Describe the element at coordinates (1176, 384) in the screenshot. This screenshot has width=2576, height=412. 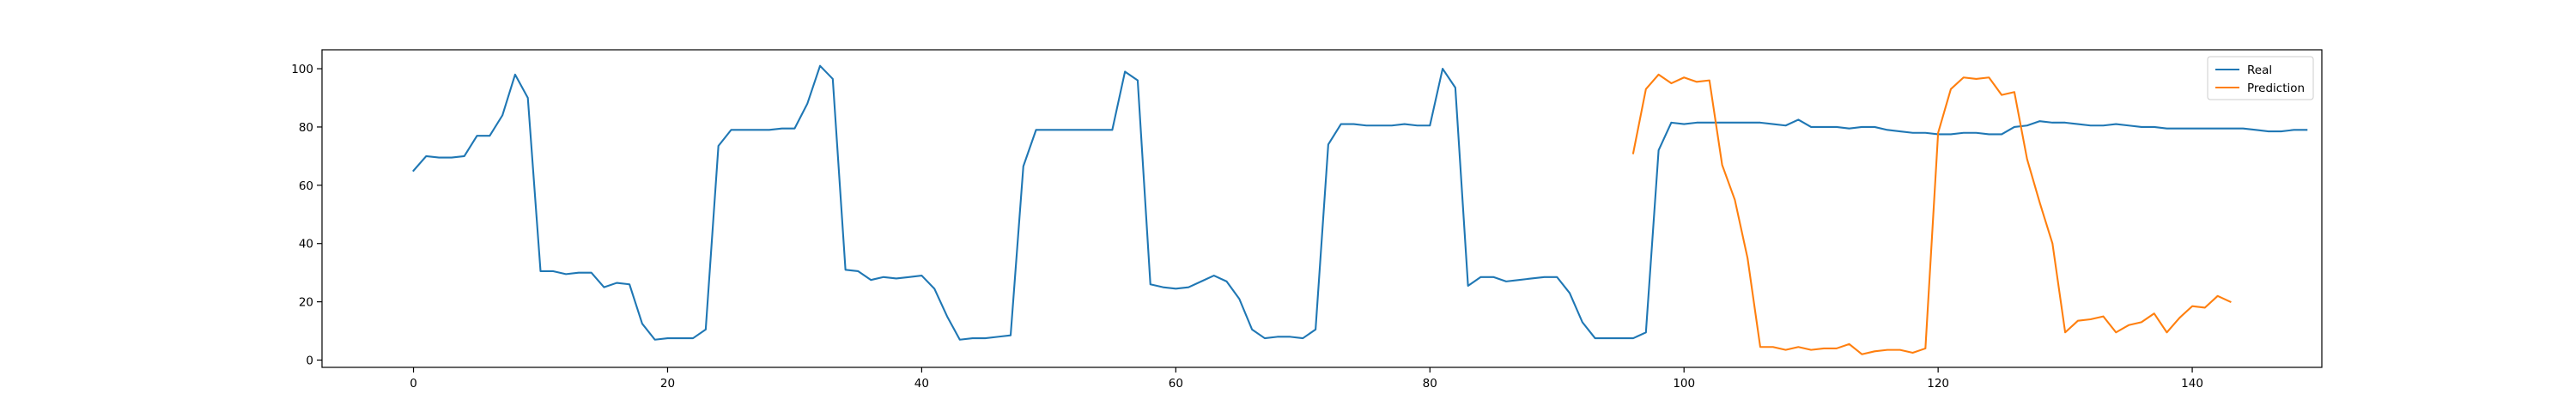
I see `x-tick-label: 60` at that location.